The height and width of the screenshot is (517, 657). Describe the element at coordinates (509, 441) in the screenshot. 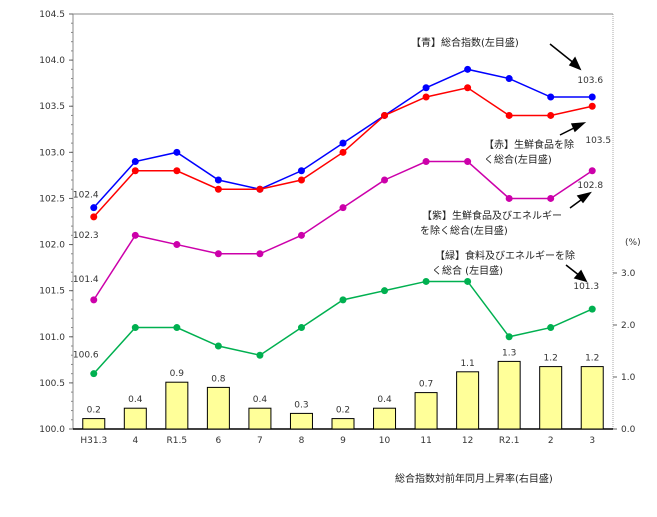

I see `x-tick-label: R2.1` at that location.